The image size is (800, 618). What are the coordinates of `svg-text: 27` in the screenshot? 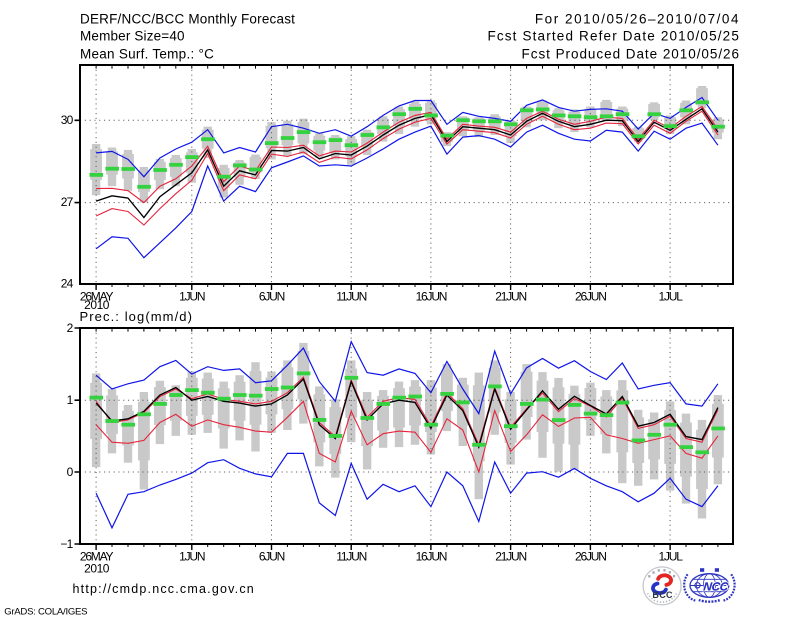 It's located at (67, 202).